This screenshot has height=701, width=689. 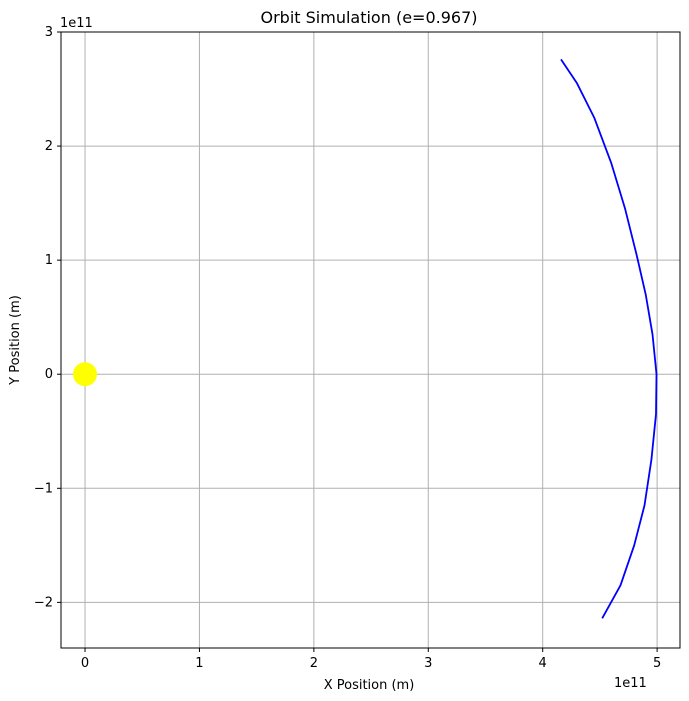 I want to click on x-tick-label: 1, so click(x=199, y=663).